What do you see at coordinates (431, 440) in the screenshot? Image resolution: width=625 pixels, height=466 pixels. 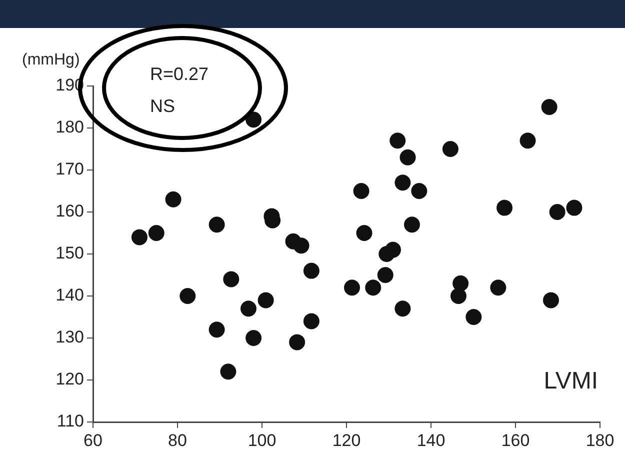 I see `x-tick-label: 140` at bounding box center [431, 440].